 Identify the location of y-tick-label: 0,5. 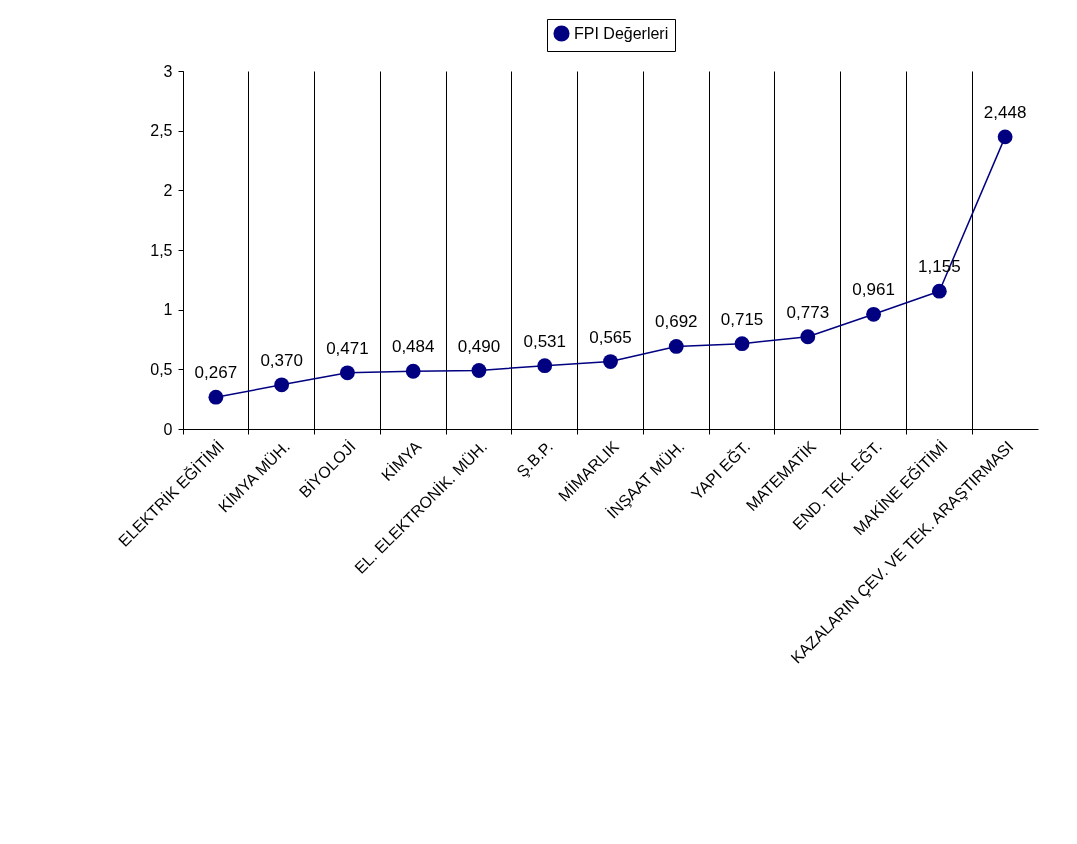
(161, 369).